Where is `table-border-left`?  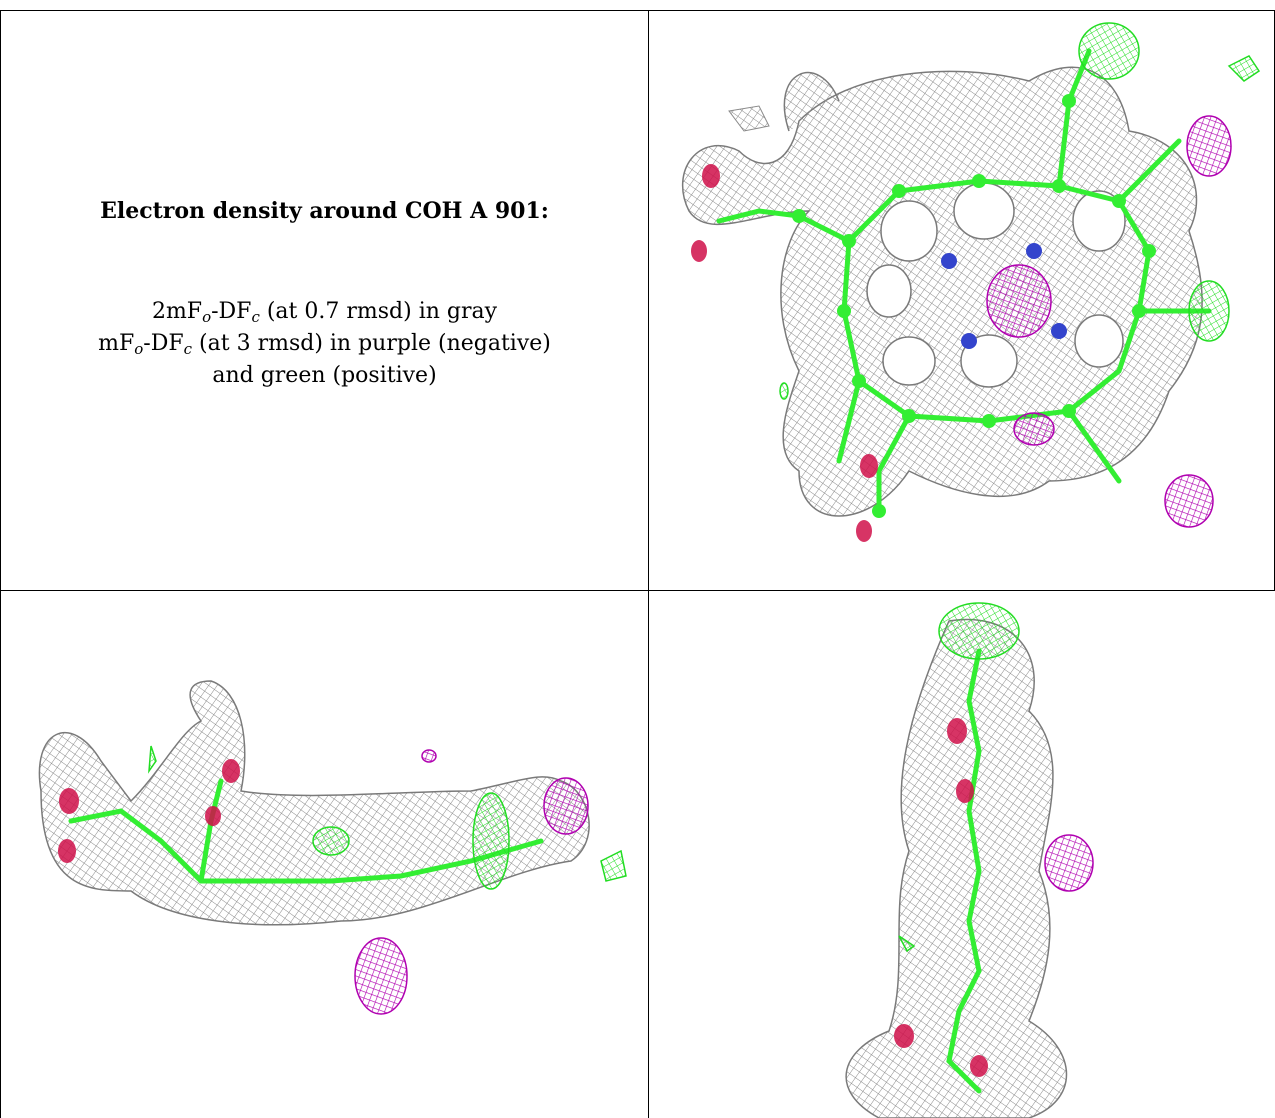
table-border-left is located at coordinates (0, 564).